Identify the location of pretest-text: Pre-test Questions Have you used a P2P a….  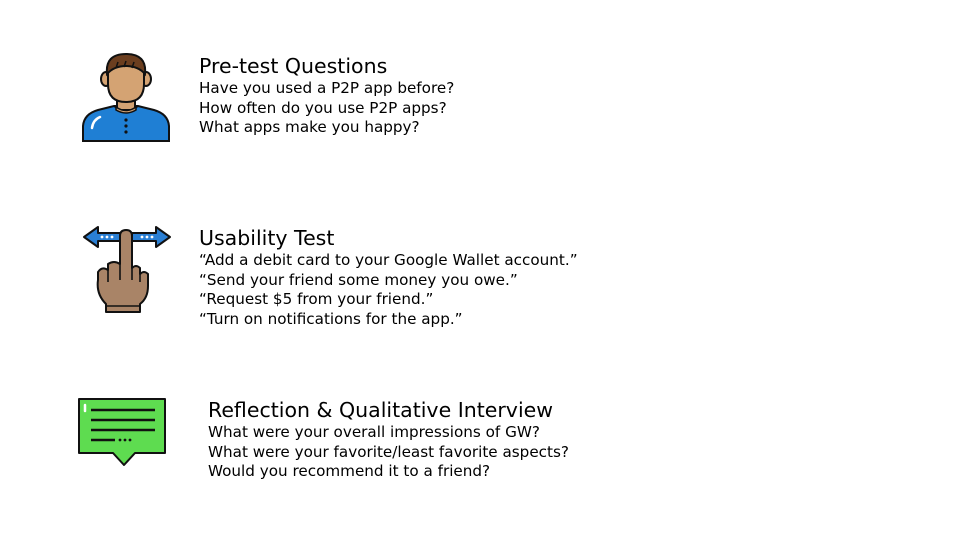
(326, 95).